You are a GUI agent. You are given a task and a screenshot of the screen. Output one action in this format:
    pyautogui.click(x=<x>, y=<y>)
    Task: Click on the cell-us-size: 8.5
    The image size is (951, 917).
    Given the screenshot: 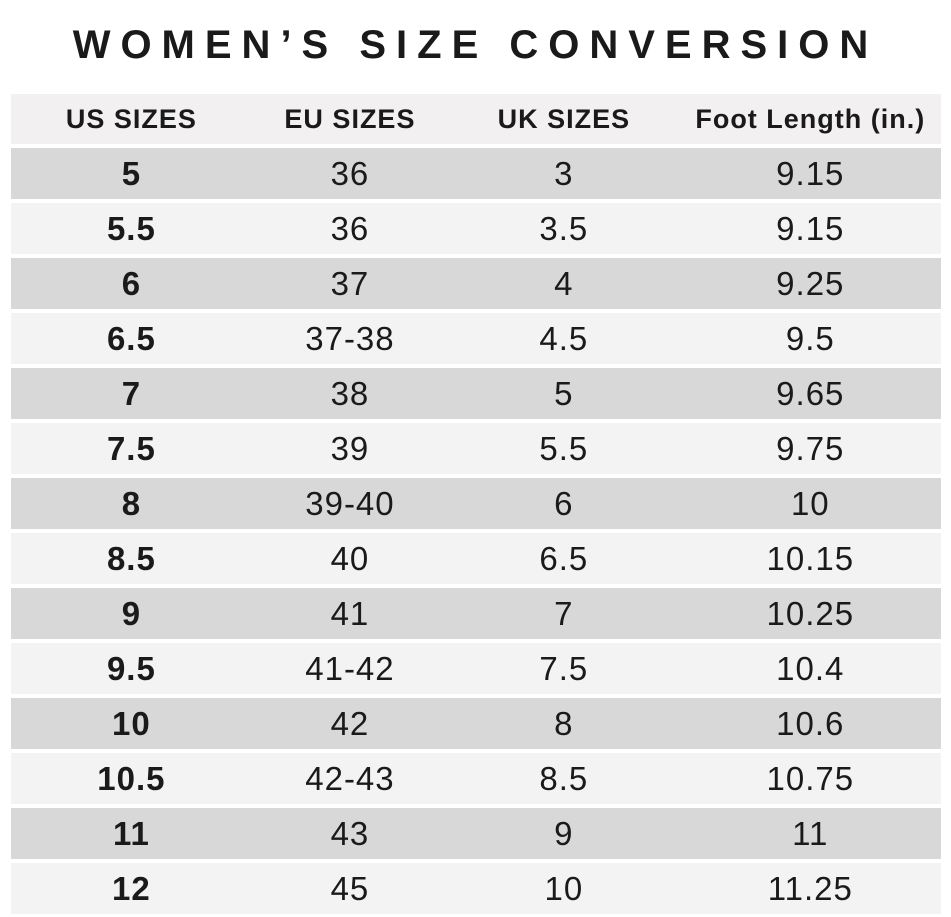 What is the action you would take?
    pyautogui.click(x=131, y=558)
    